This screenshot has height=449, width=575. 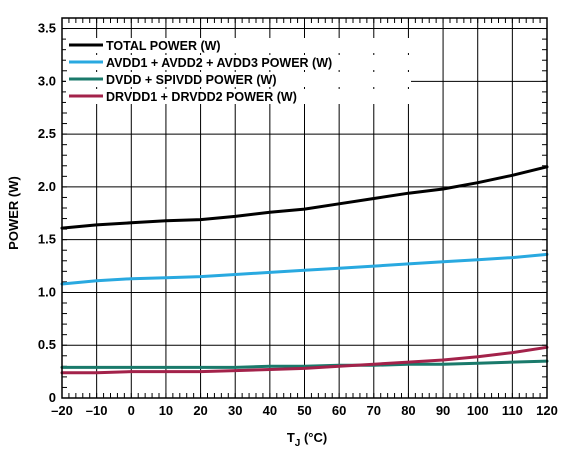 I want to click on x-tick-label: 30, so click(x=235, y=410).